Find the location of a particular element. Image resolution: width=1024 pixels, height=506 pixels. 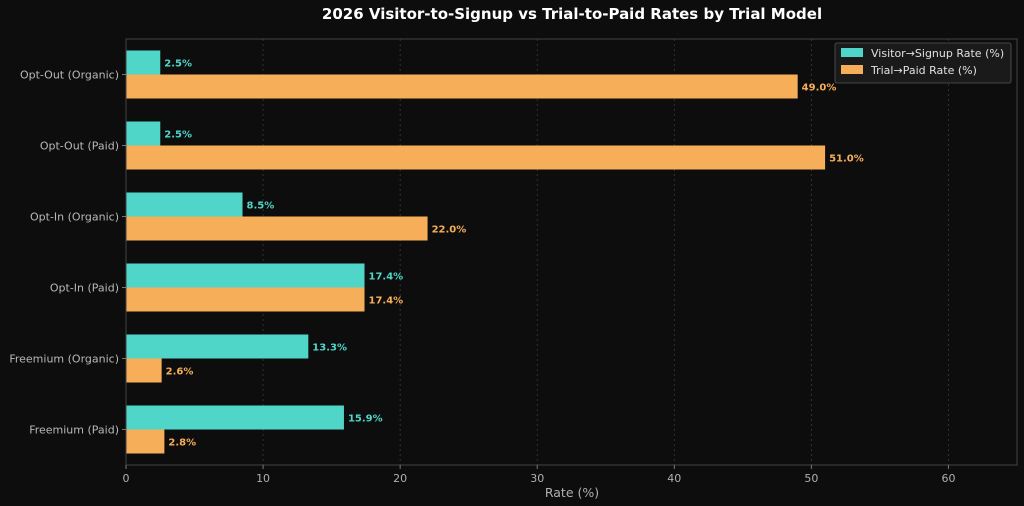

bar-value-label: 13.3% is located at coordinates (329, 348).